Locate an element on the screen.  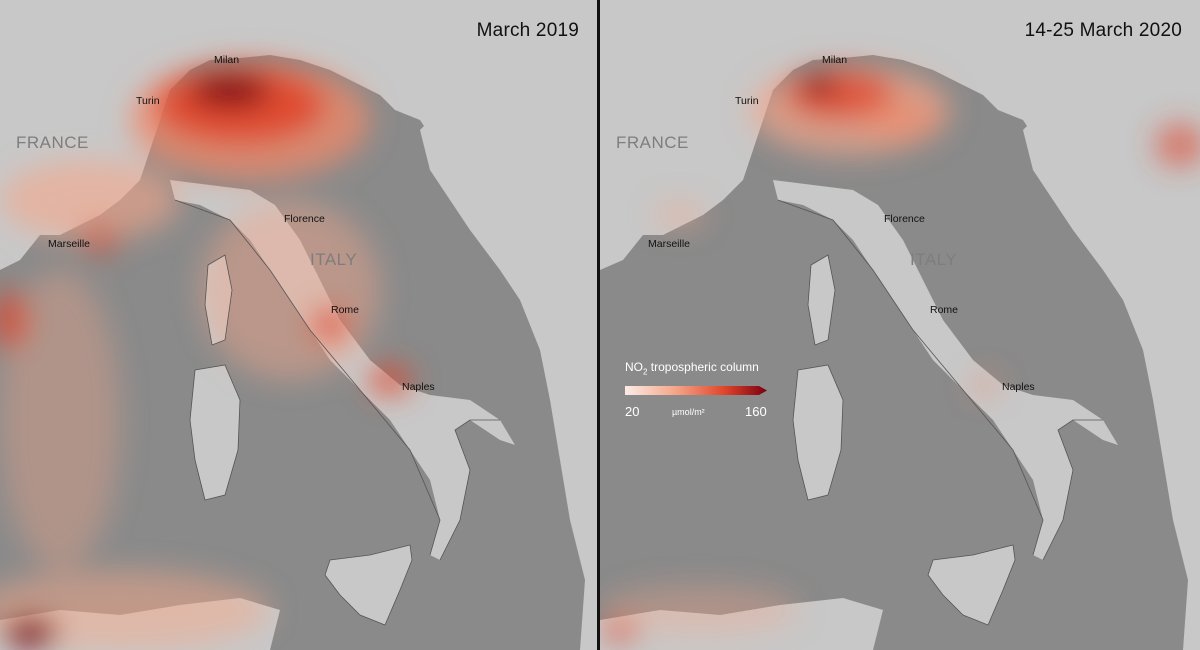
panel-title-2019: March 2019 is located at coordinates (527, 30).